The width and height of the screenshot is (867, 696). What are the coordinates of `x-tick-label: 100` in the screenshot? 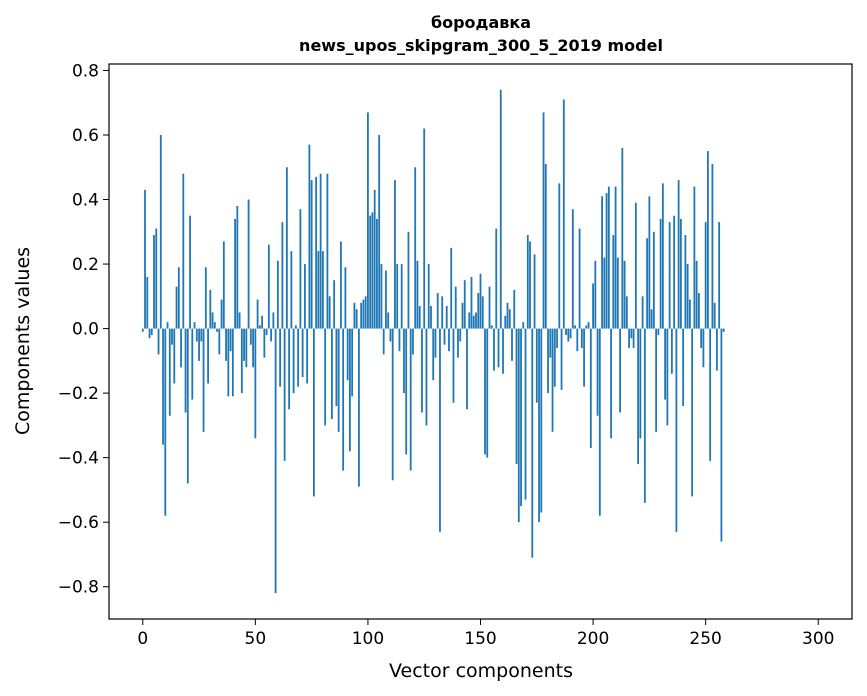 It's located at (368, 639).